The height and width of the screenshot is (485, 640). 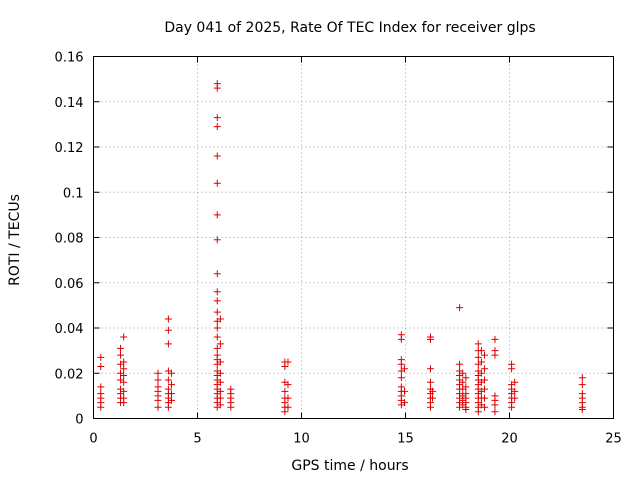 I want to click on x-tick-label: 10, so click(x=301, y=439).